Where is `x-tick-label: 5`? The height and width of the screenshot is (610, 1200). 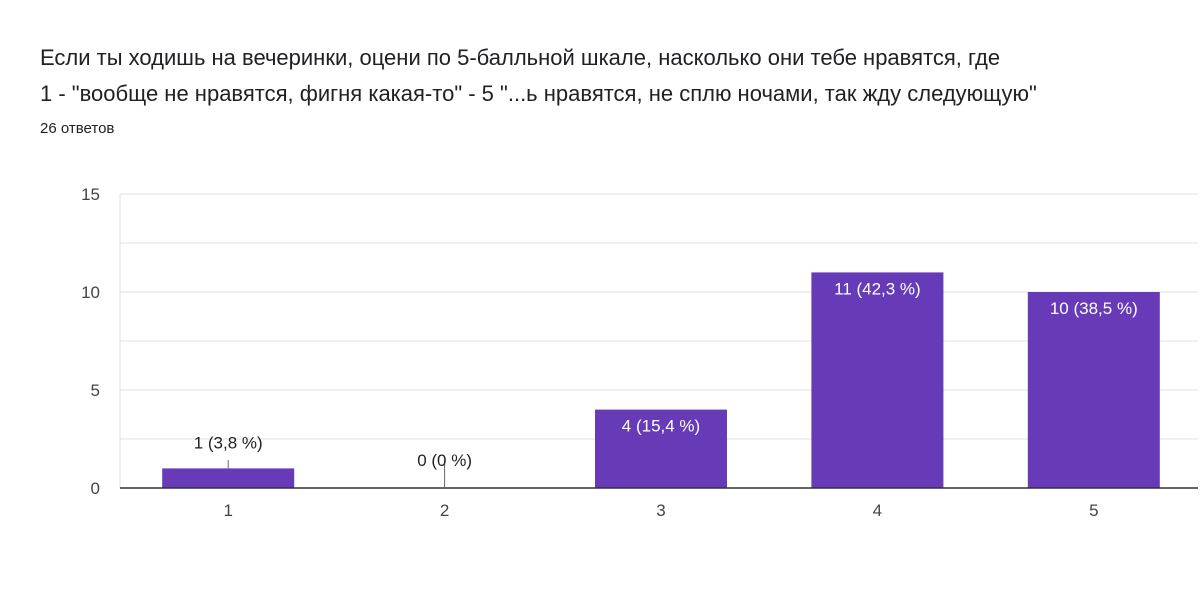
x-tick-label: 5 is located at coordinates (1093, 510).